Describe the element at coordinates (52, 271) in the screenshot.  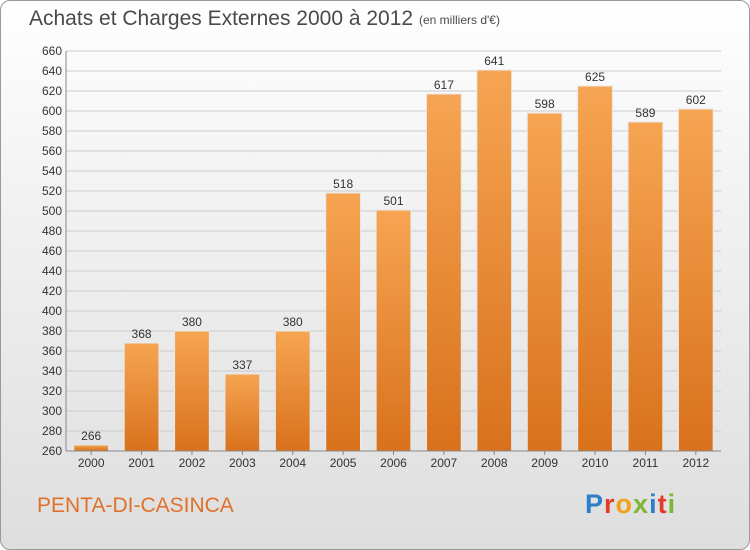
I see `y-tick-label: 440` at that location.